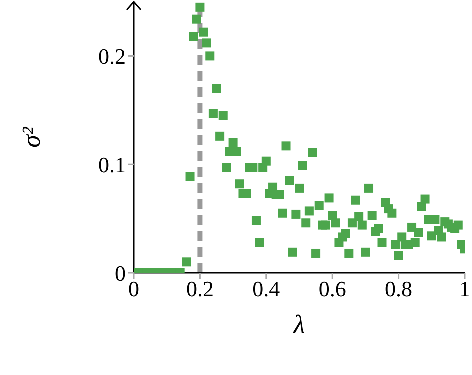  What do you see at coordinates (200, 289) in the screenshot?
I see `x-tick-label: 0.2` at bounding box center [200, 289].